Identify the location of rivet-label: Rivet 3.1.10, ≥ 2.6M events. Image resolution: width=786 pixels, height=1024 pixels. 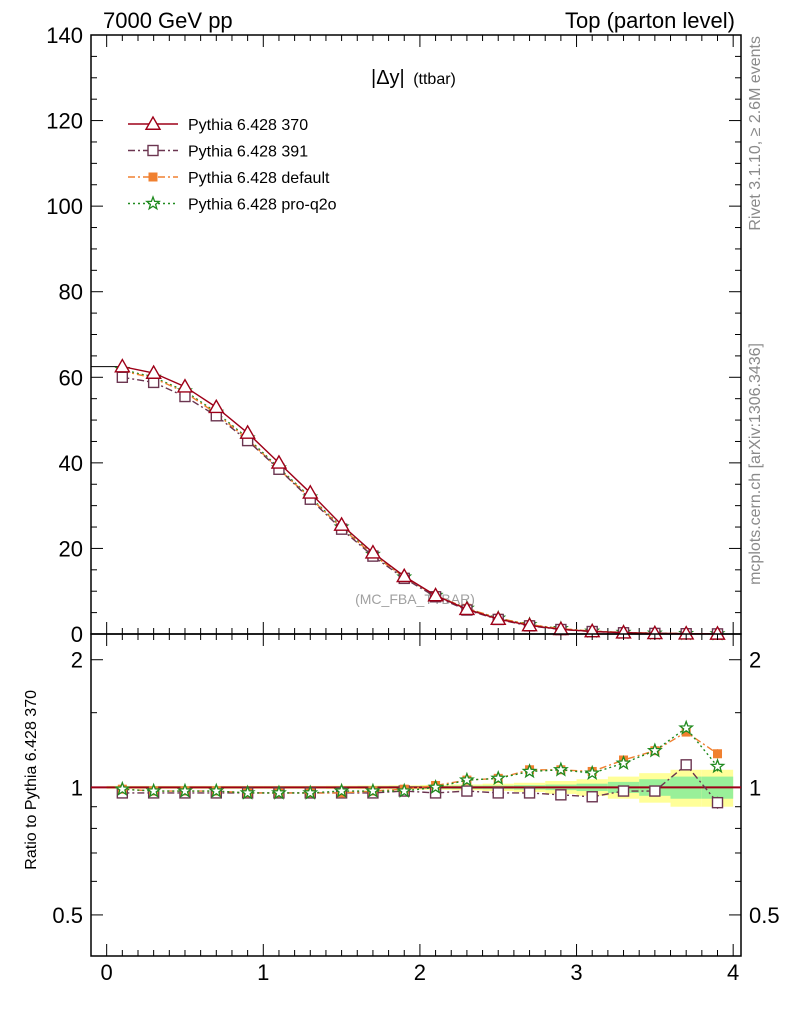
(755, 133).